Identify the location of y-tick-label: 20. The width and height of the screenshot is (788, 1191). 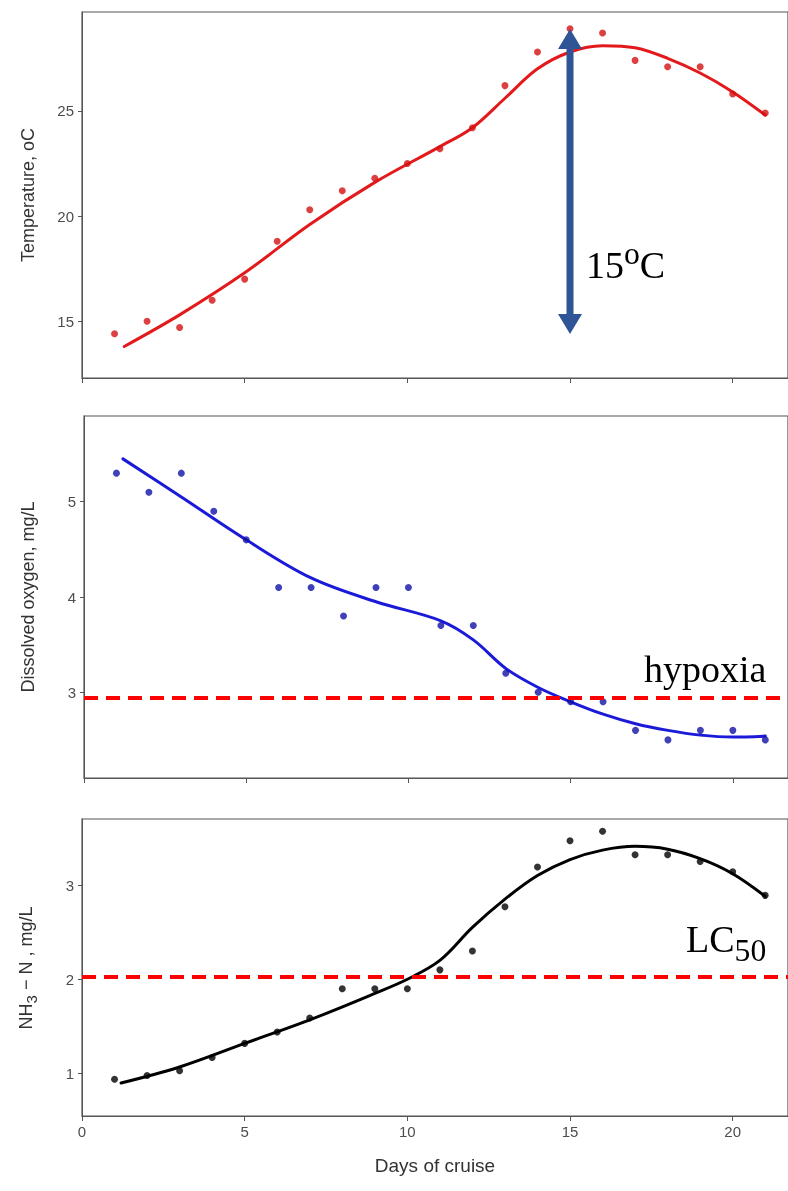
(65, 216).